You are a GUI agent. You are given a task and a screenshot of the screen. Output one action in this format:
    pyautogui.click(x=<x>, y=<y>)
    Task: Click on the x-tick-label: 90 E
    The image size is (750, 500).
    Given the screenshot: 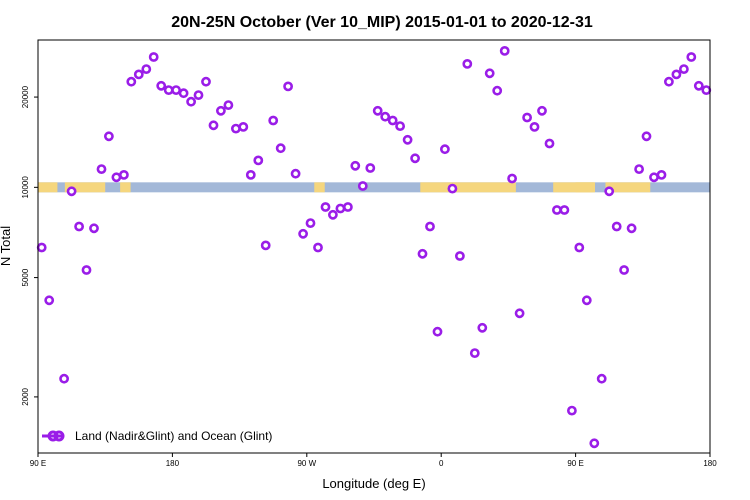 What is the action you would take?
    pyautogui.click(x=575, y=463)
    